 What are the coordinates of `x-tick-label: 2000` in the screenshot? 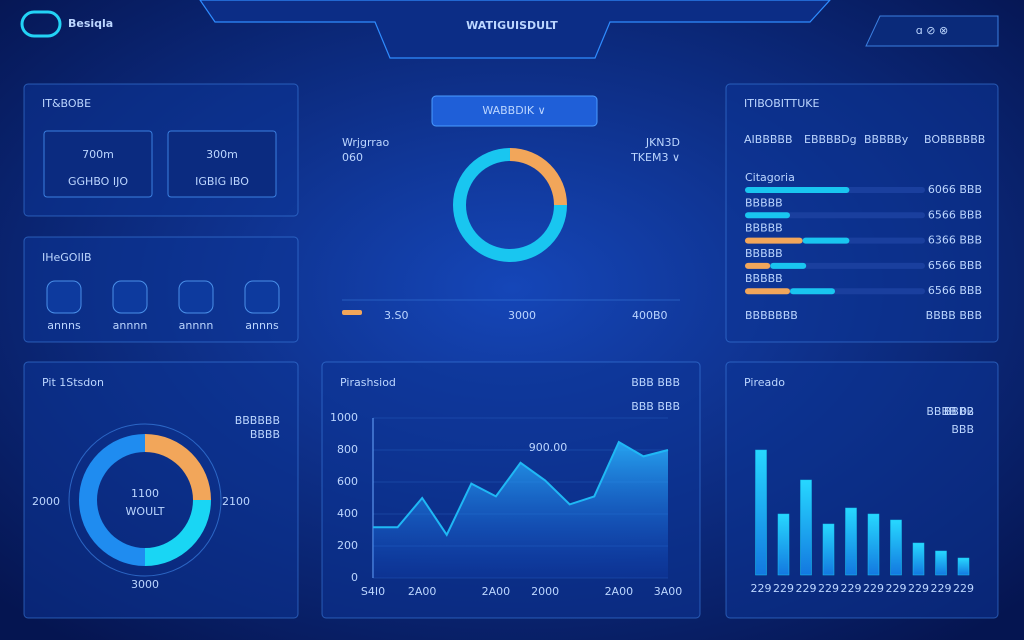 It's located at (545, 591).